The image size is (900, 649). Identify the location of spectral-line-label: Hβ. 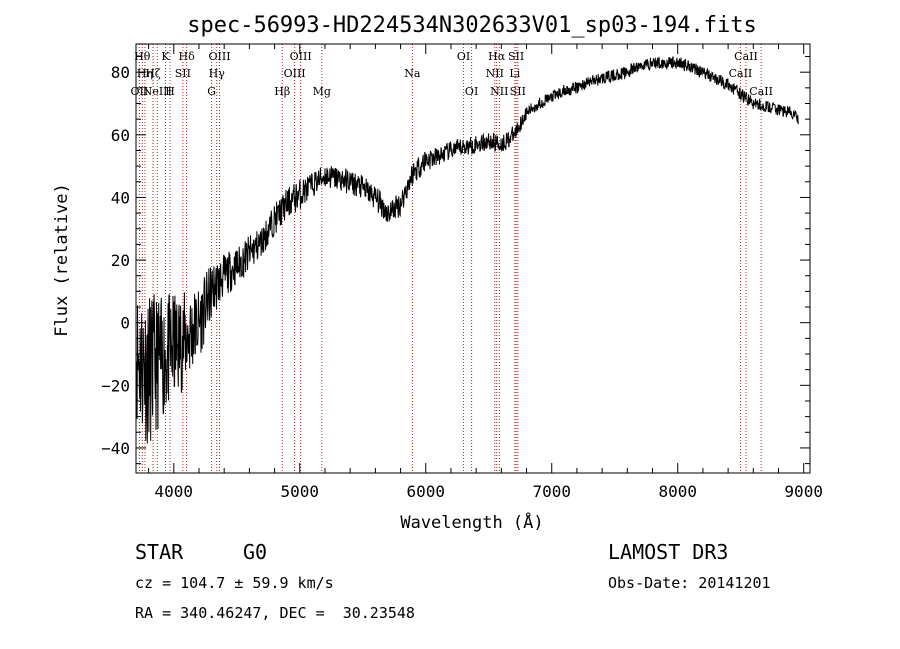
(282, 91).